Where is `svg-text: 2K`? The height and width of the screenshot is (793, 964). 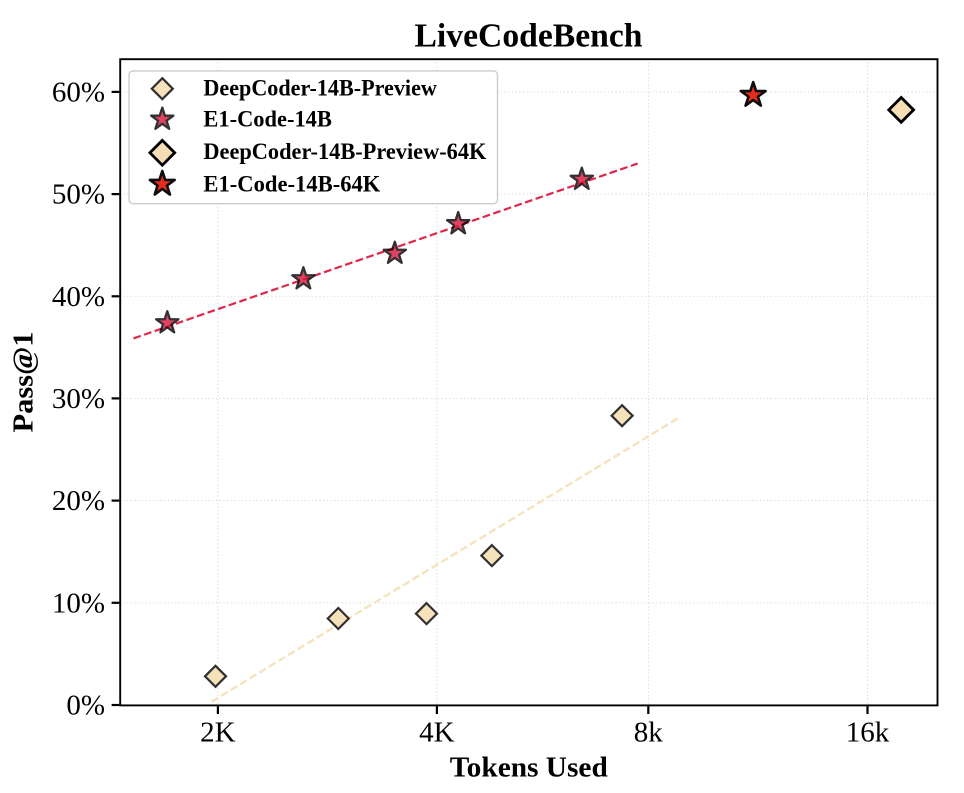
svg-text: 2K is located at coordinates (218, 733).